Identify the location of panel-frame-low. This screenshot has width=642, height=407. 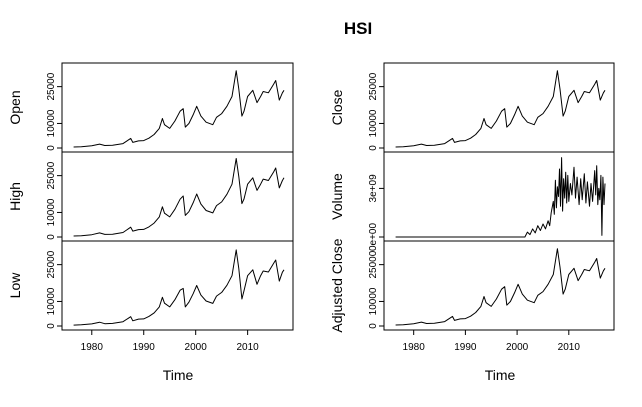
(177, 285).